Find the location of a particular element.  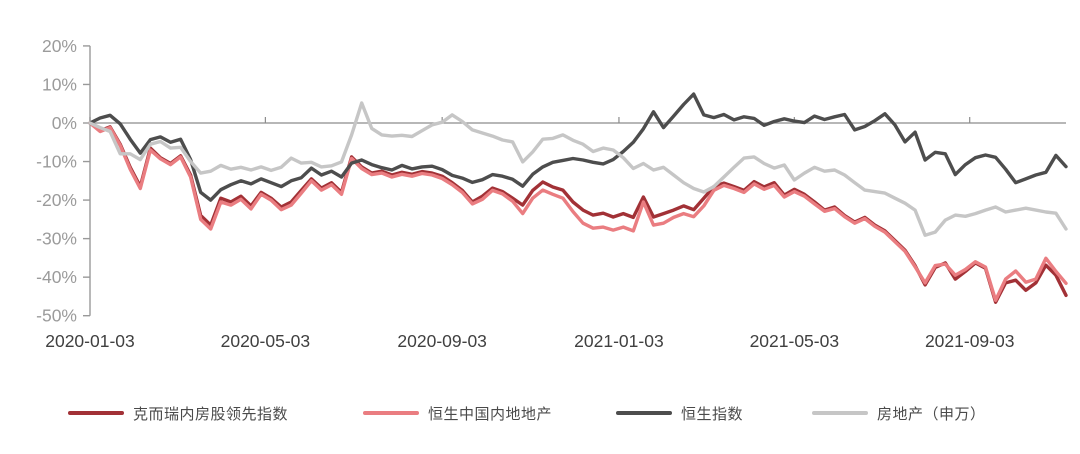

y-axis-label: -20% is located at coordinates (56, 200).